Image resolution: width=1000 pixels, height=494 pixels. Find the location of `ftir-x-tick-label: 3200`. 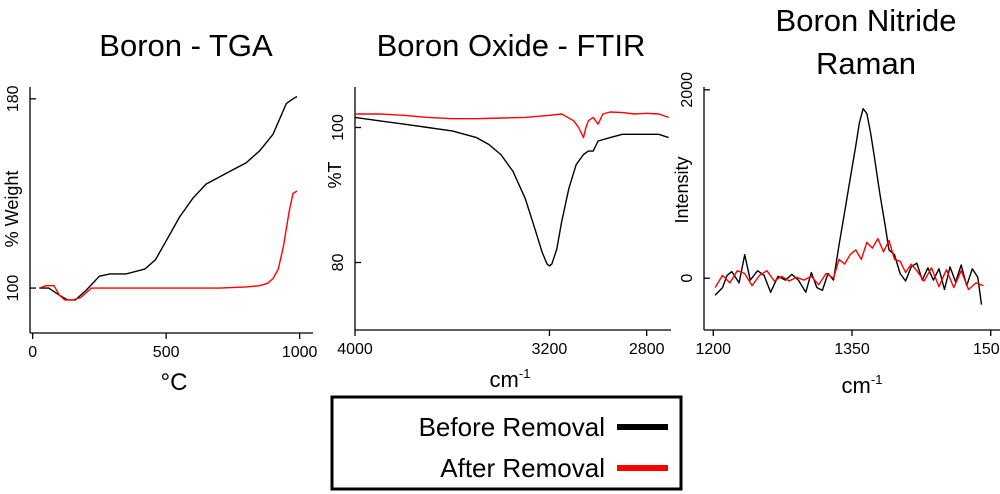

ftir-x-tick-label: 3200 is located at coordinates (550, 349).